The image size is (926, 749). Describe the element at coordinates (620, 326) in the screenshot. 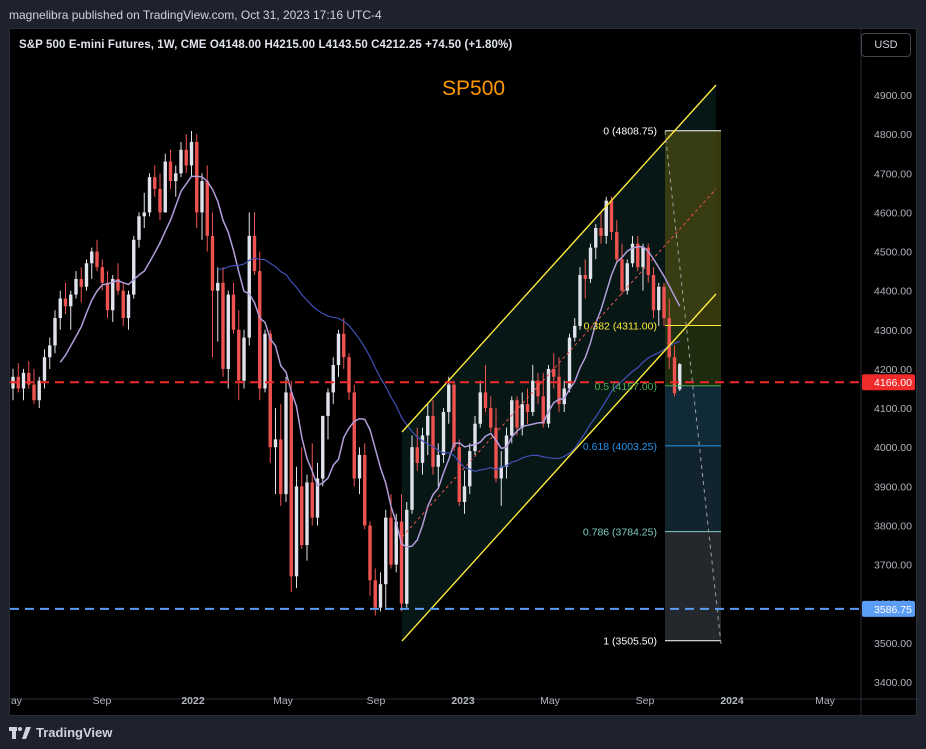

I see `fib-level-label: 0.382 (4311.00)` at that location.